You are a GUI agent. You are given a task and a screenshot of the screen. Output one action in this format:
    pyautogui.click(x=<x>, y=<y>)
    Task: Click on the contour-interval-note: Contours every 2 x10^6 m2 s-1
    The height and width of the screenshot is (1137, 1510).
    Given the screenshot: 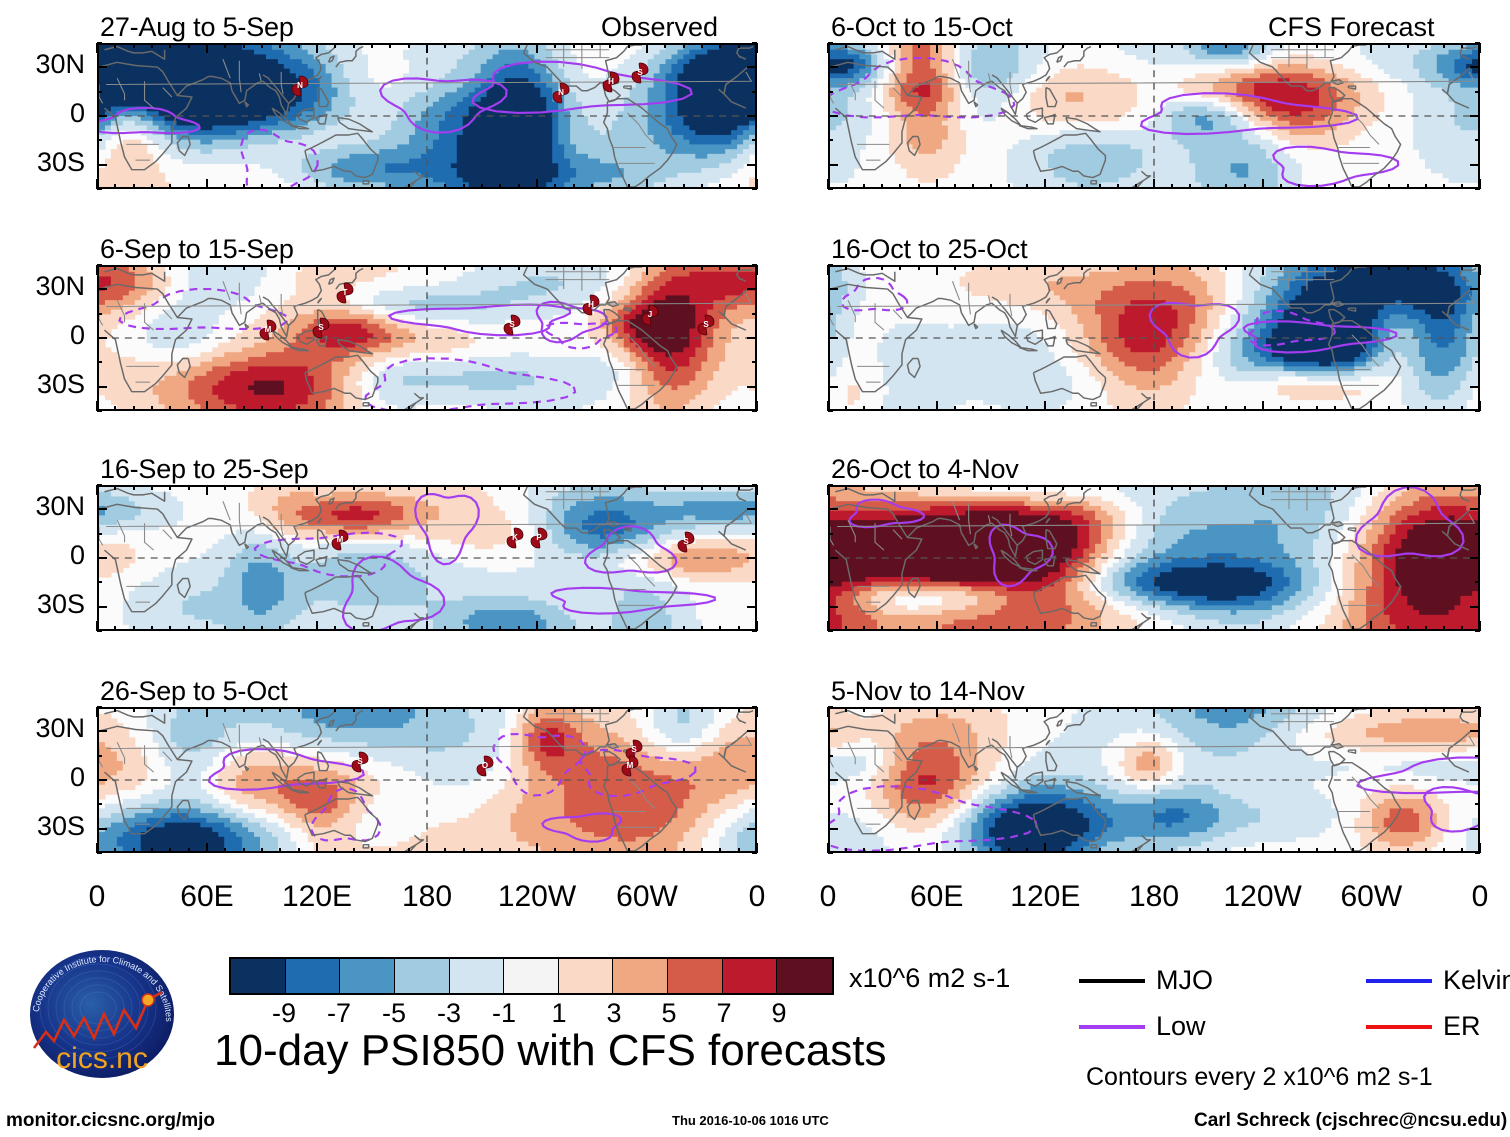 What is the action you would take?
    pyautogui.click(x=1259, y=1077)
    